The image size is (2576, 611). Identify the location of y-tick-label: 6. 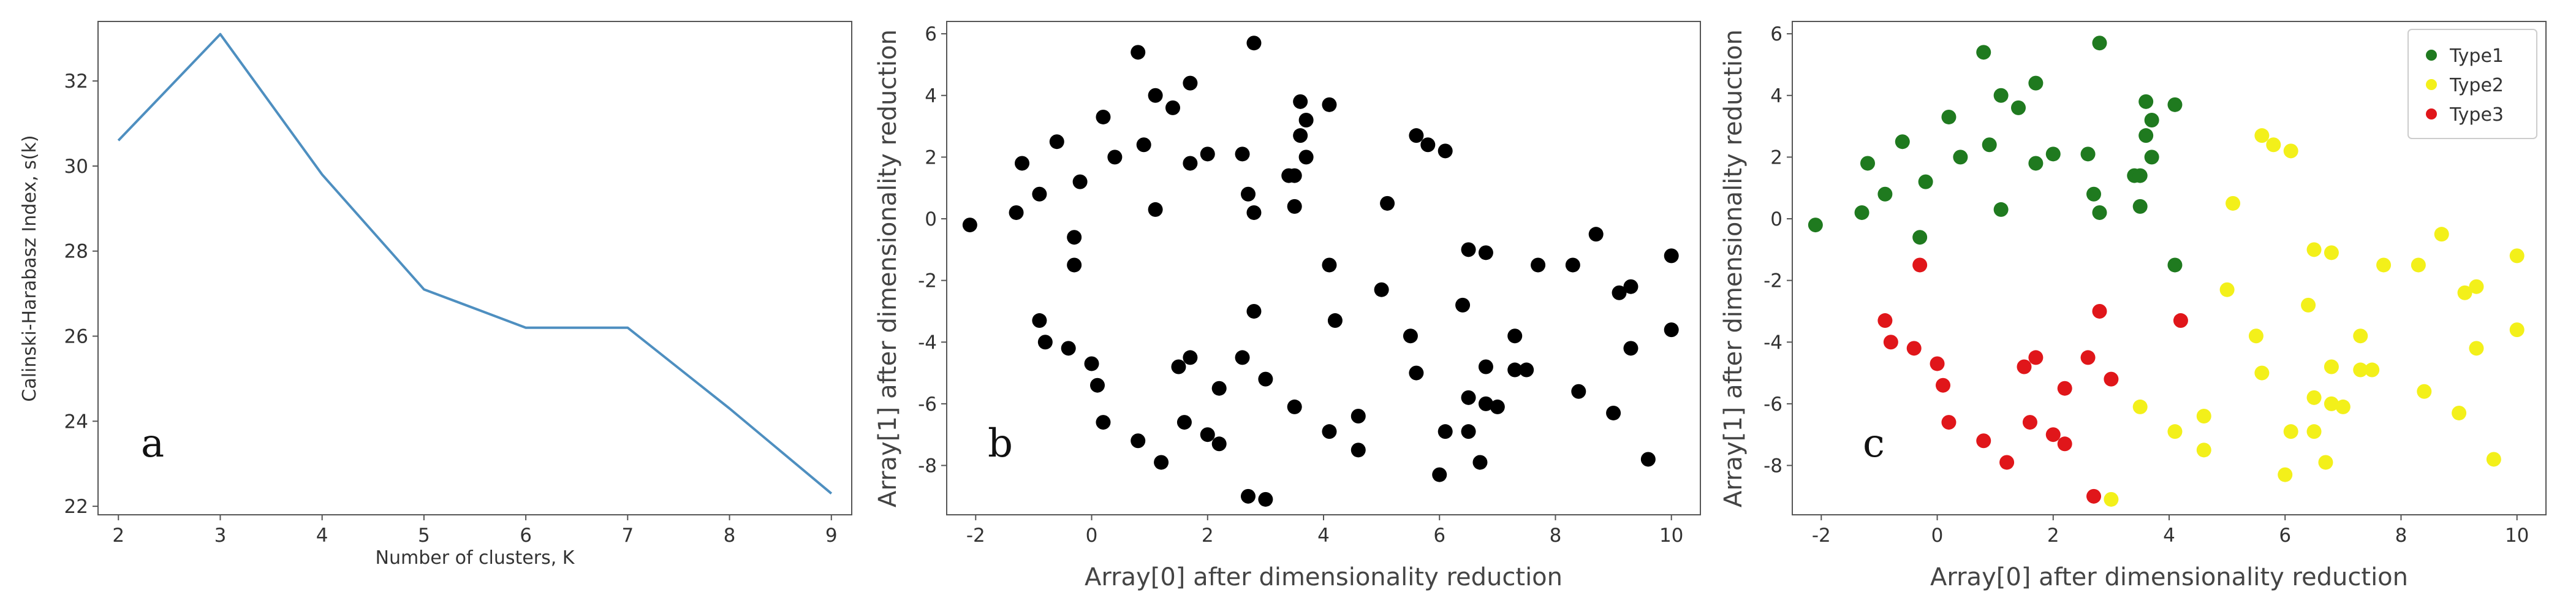
(1776, 34).